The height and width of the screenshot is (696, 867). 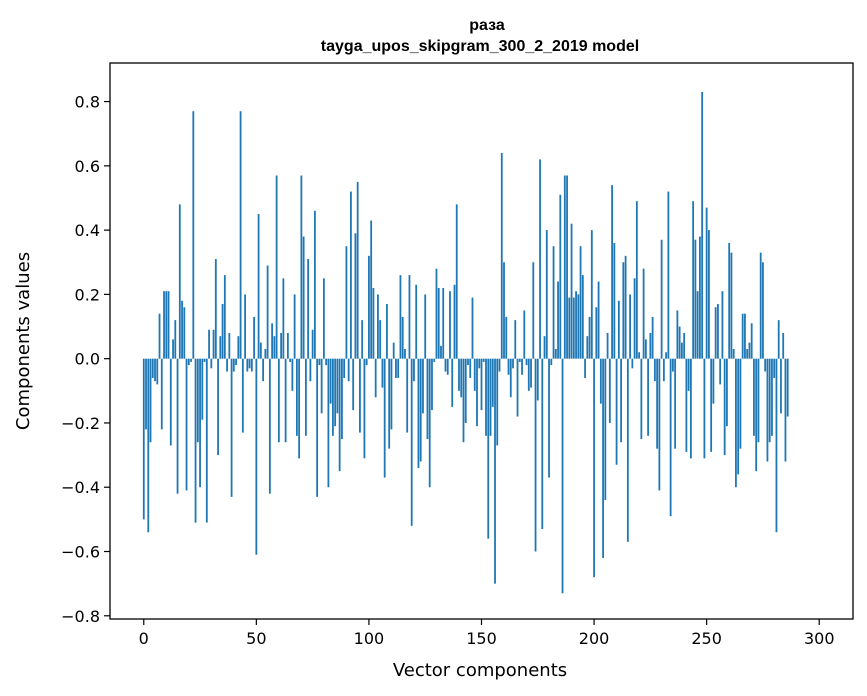 I want to click on y-tick-label: 0.0, so click(x=87, y=359).